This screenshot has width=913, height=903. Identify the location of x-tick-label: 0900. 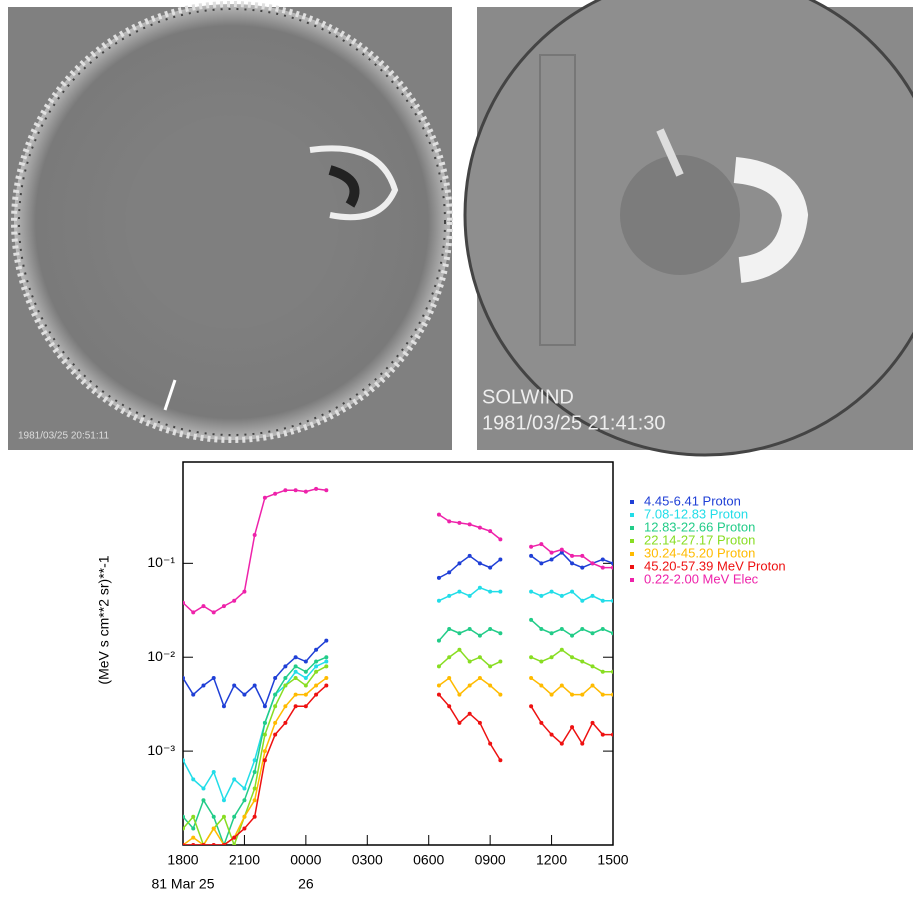
(490, 860).